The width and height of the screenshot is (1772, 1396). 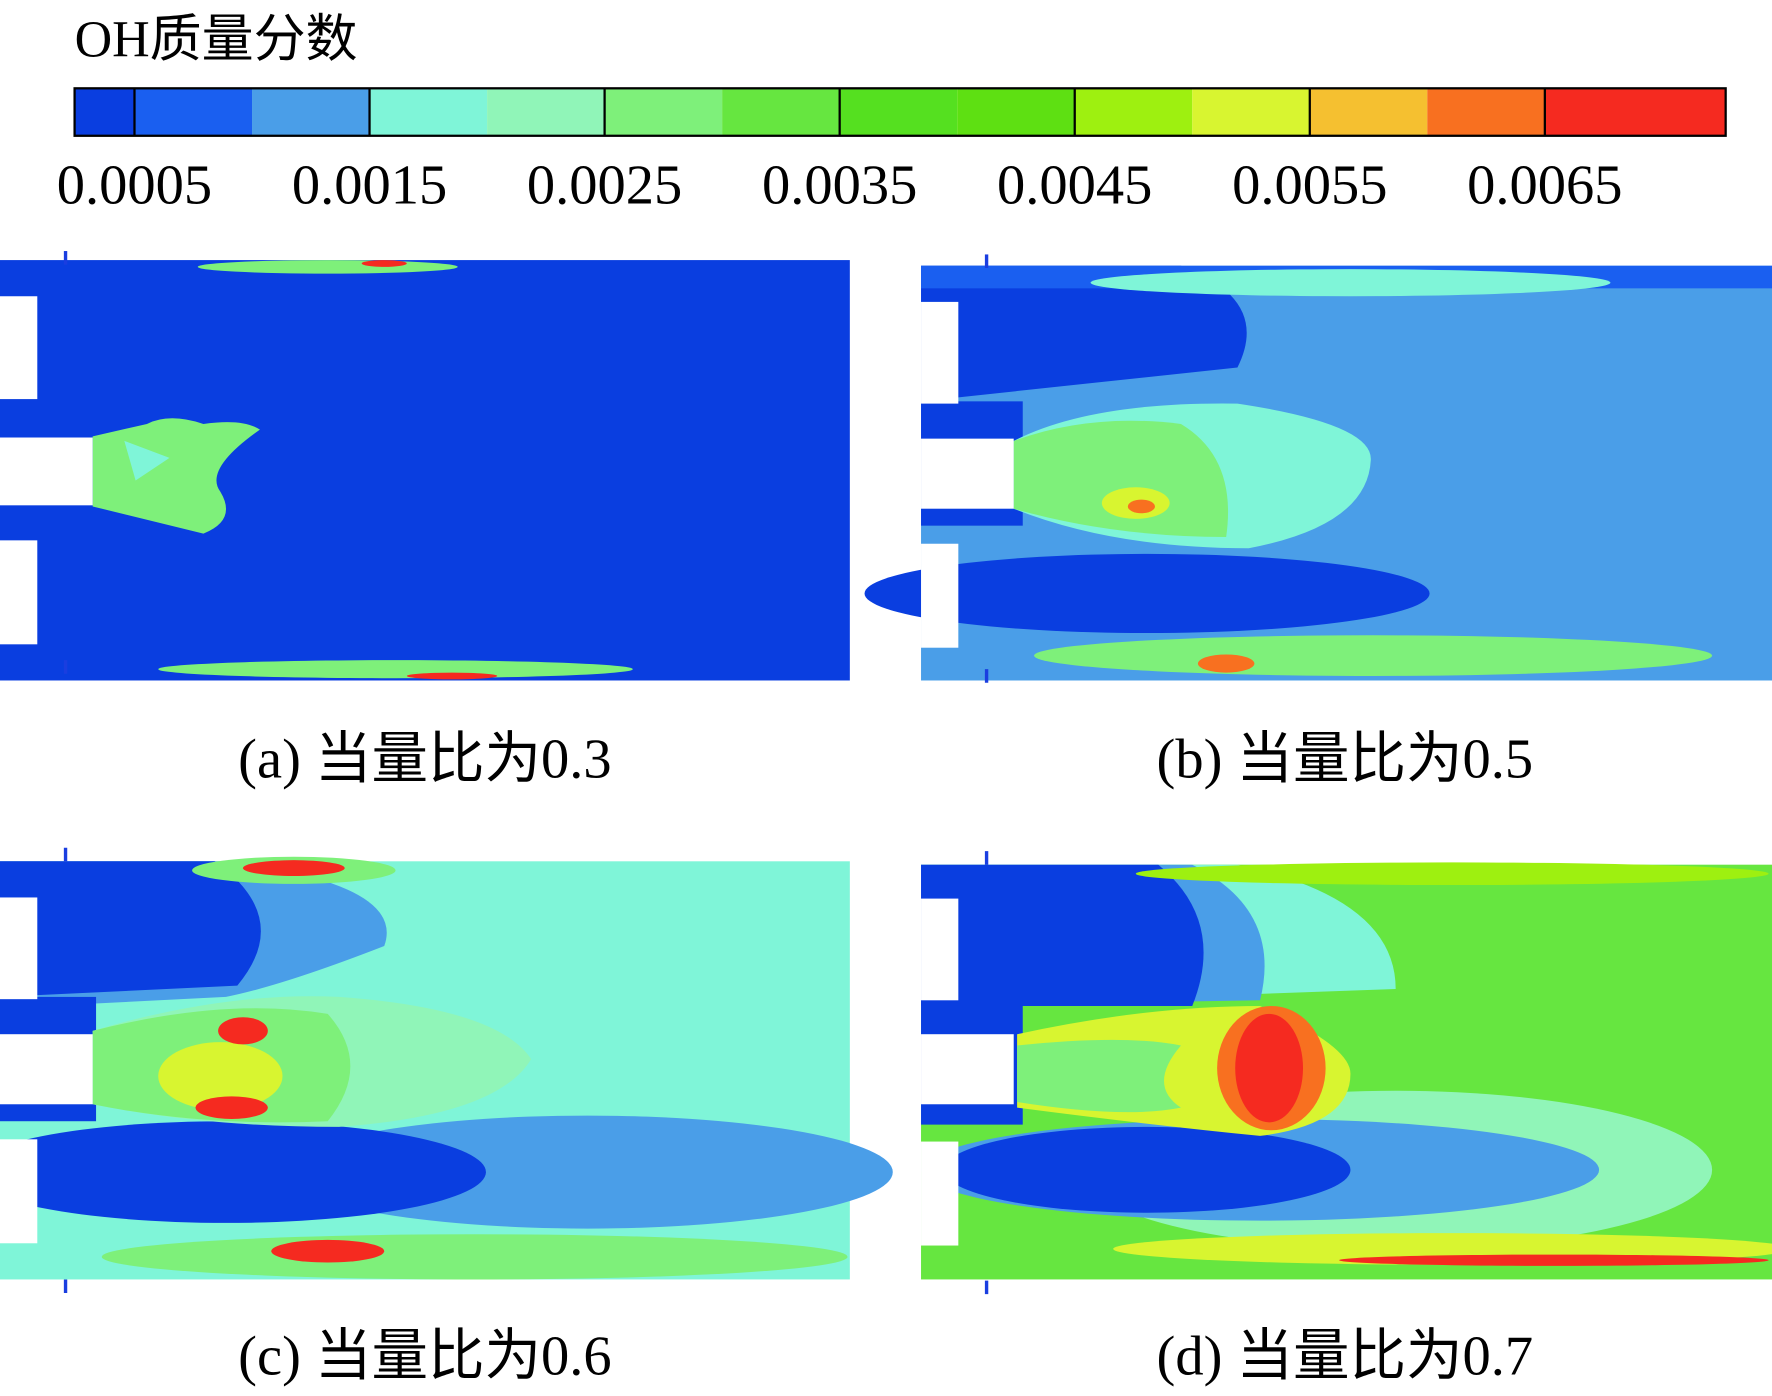 I want to click on colorbar, so click(x=900, y=112).